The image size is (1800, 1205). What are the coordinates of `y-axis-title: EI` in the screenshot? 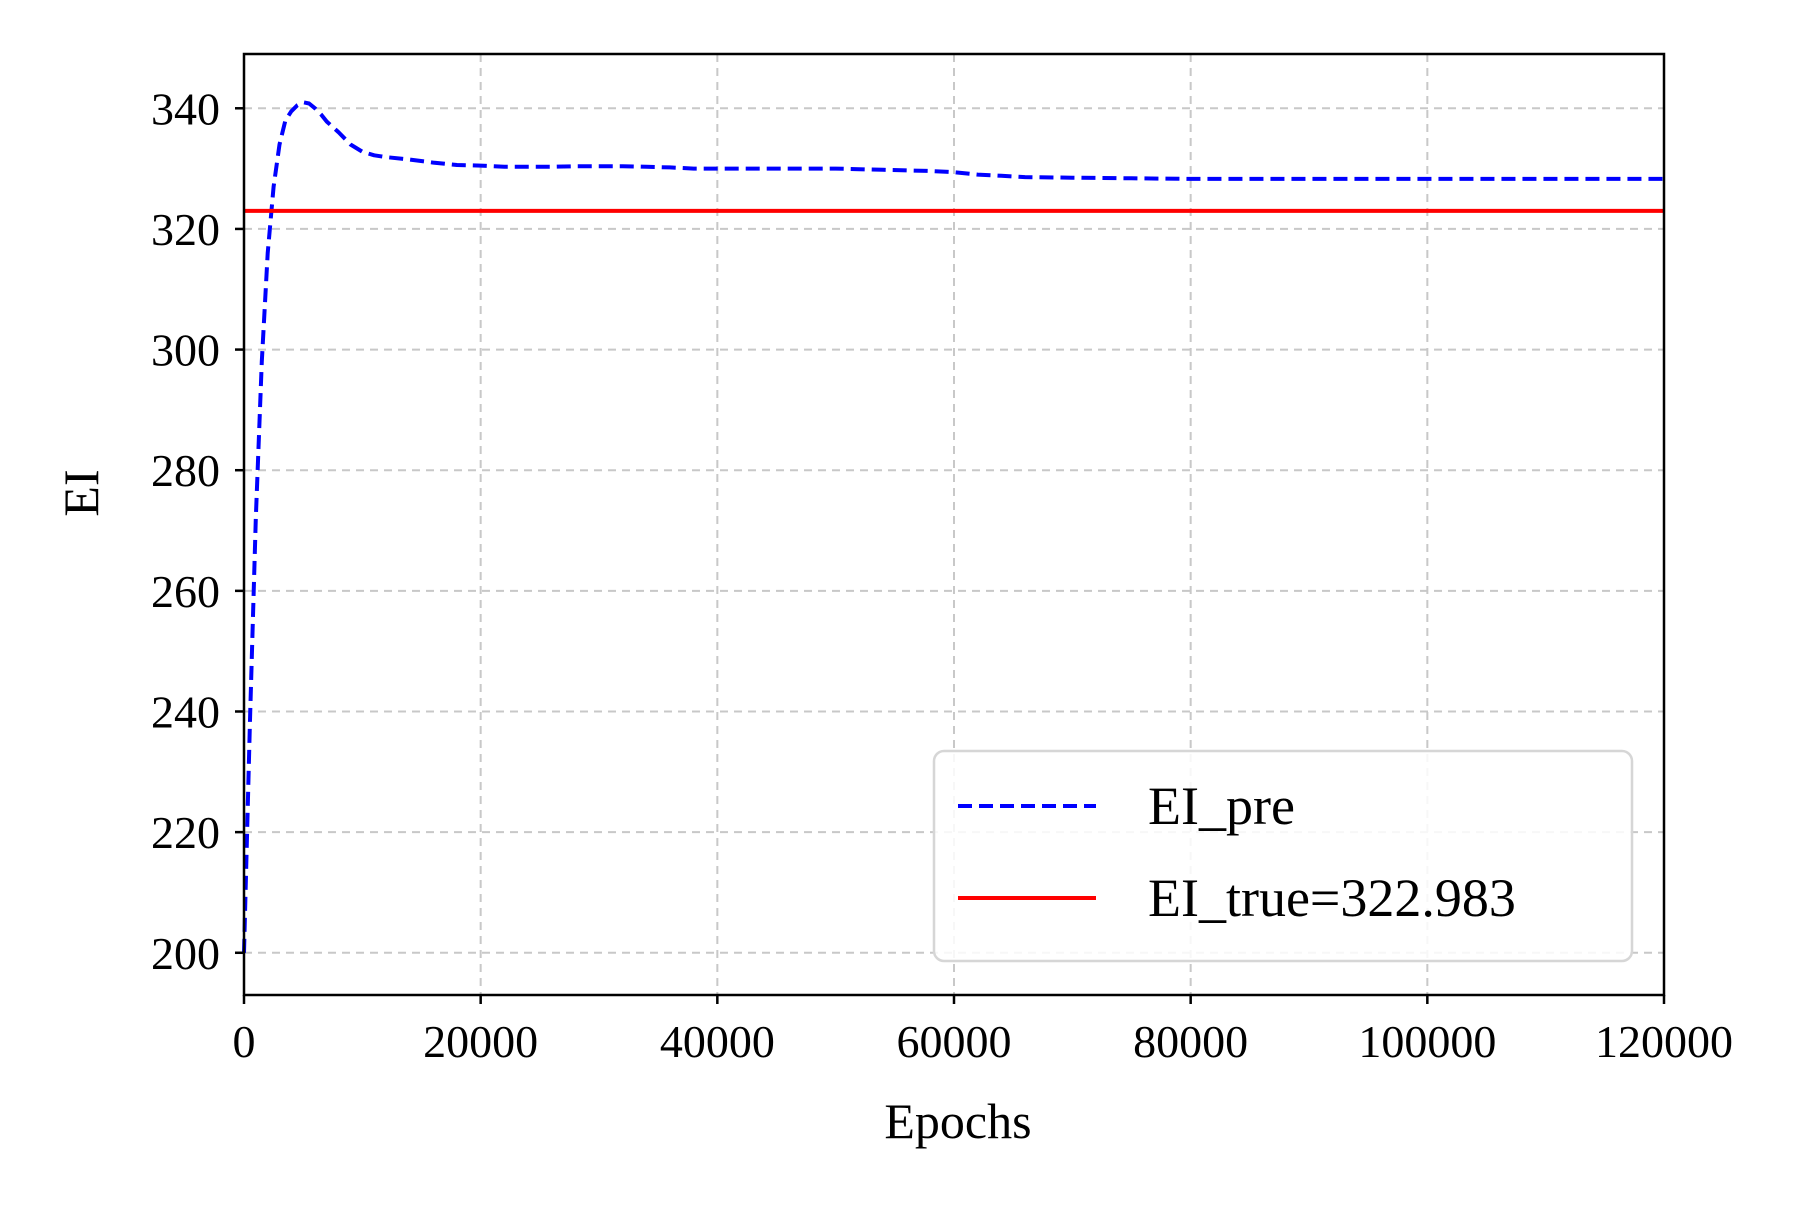 It's located at (81, 492).